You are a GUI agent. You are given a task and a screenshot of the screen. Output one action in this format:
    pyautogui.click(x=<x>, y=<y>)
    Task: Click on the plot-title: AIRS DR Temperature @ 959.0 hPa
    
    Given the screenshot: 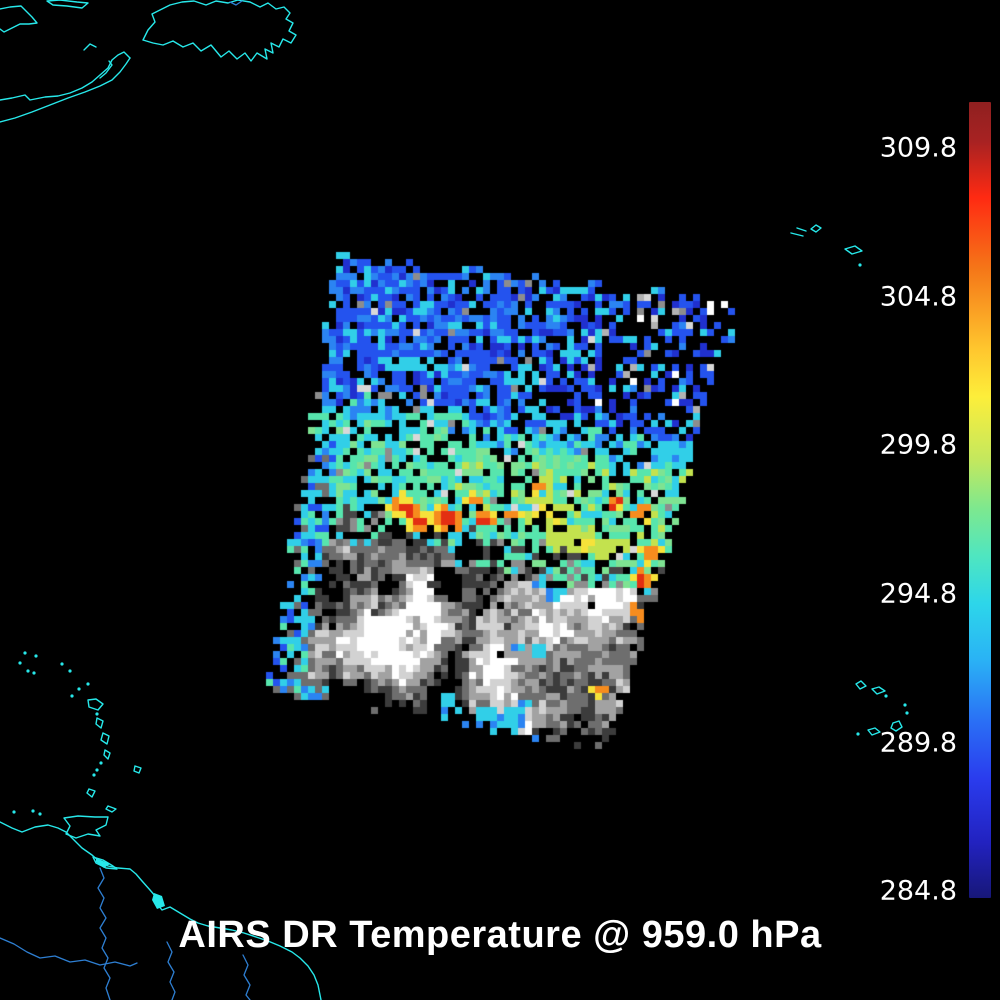 What is the action you would take?
    pyautogui.click(x=500, y=935)
    